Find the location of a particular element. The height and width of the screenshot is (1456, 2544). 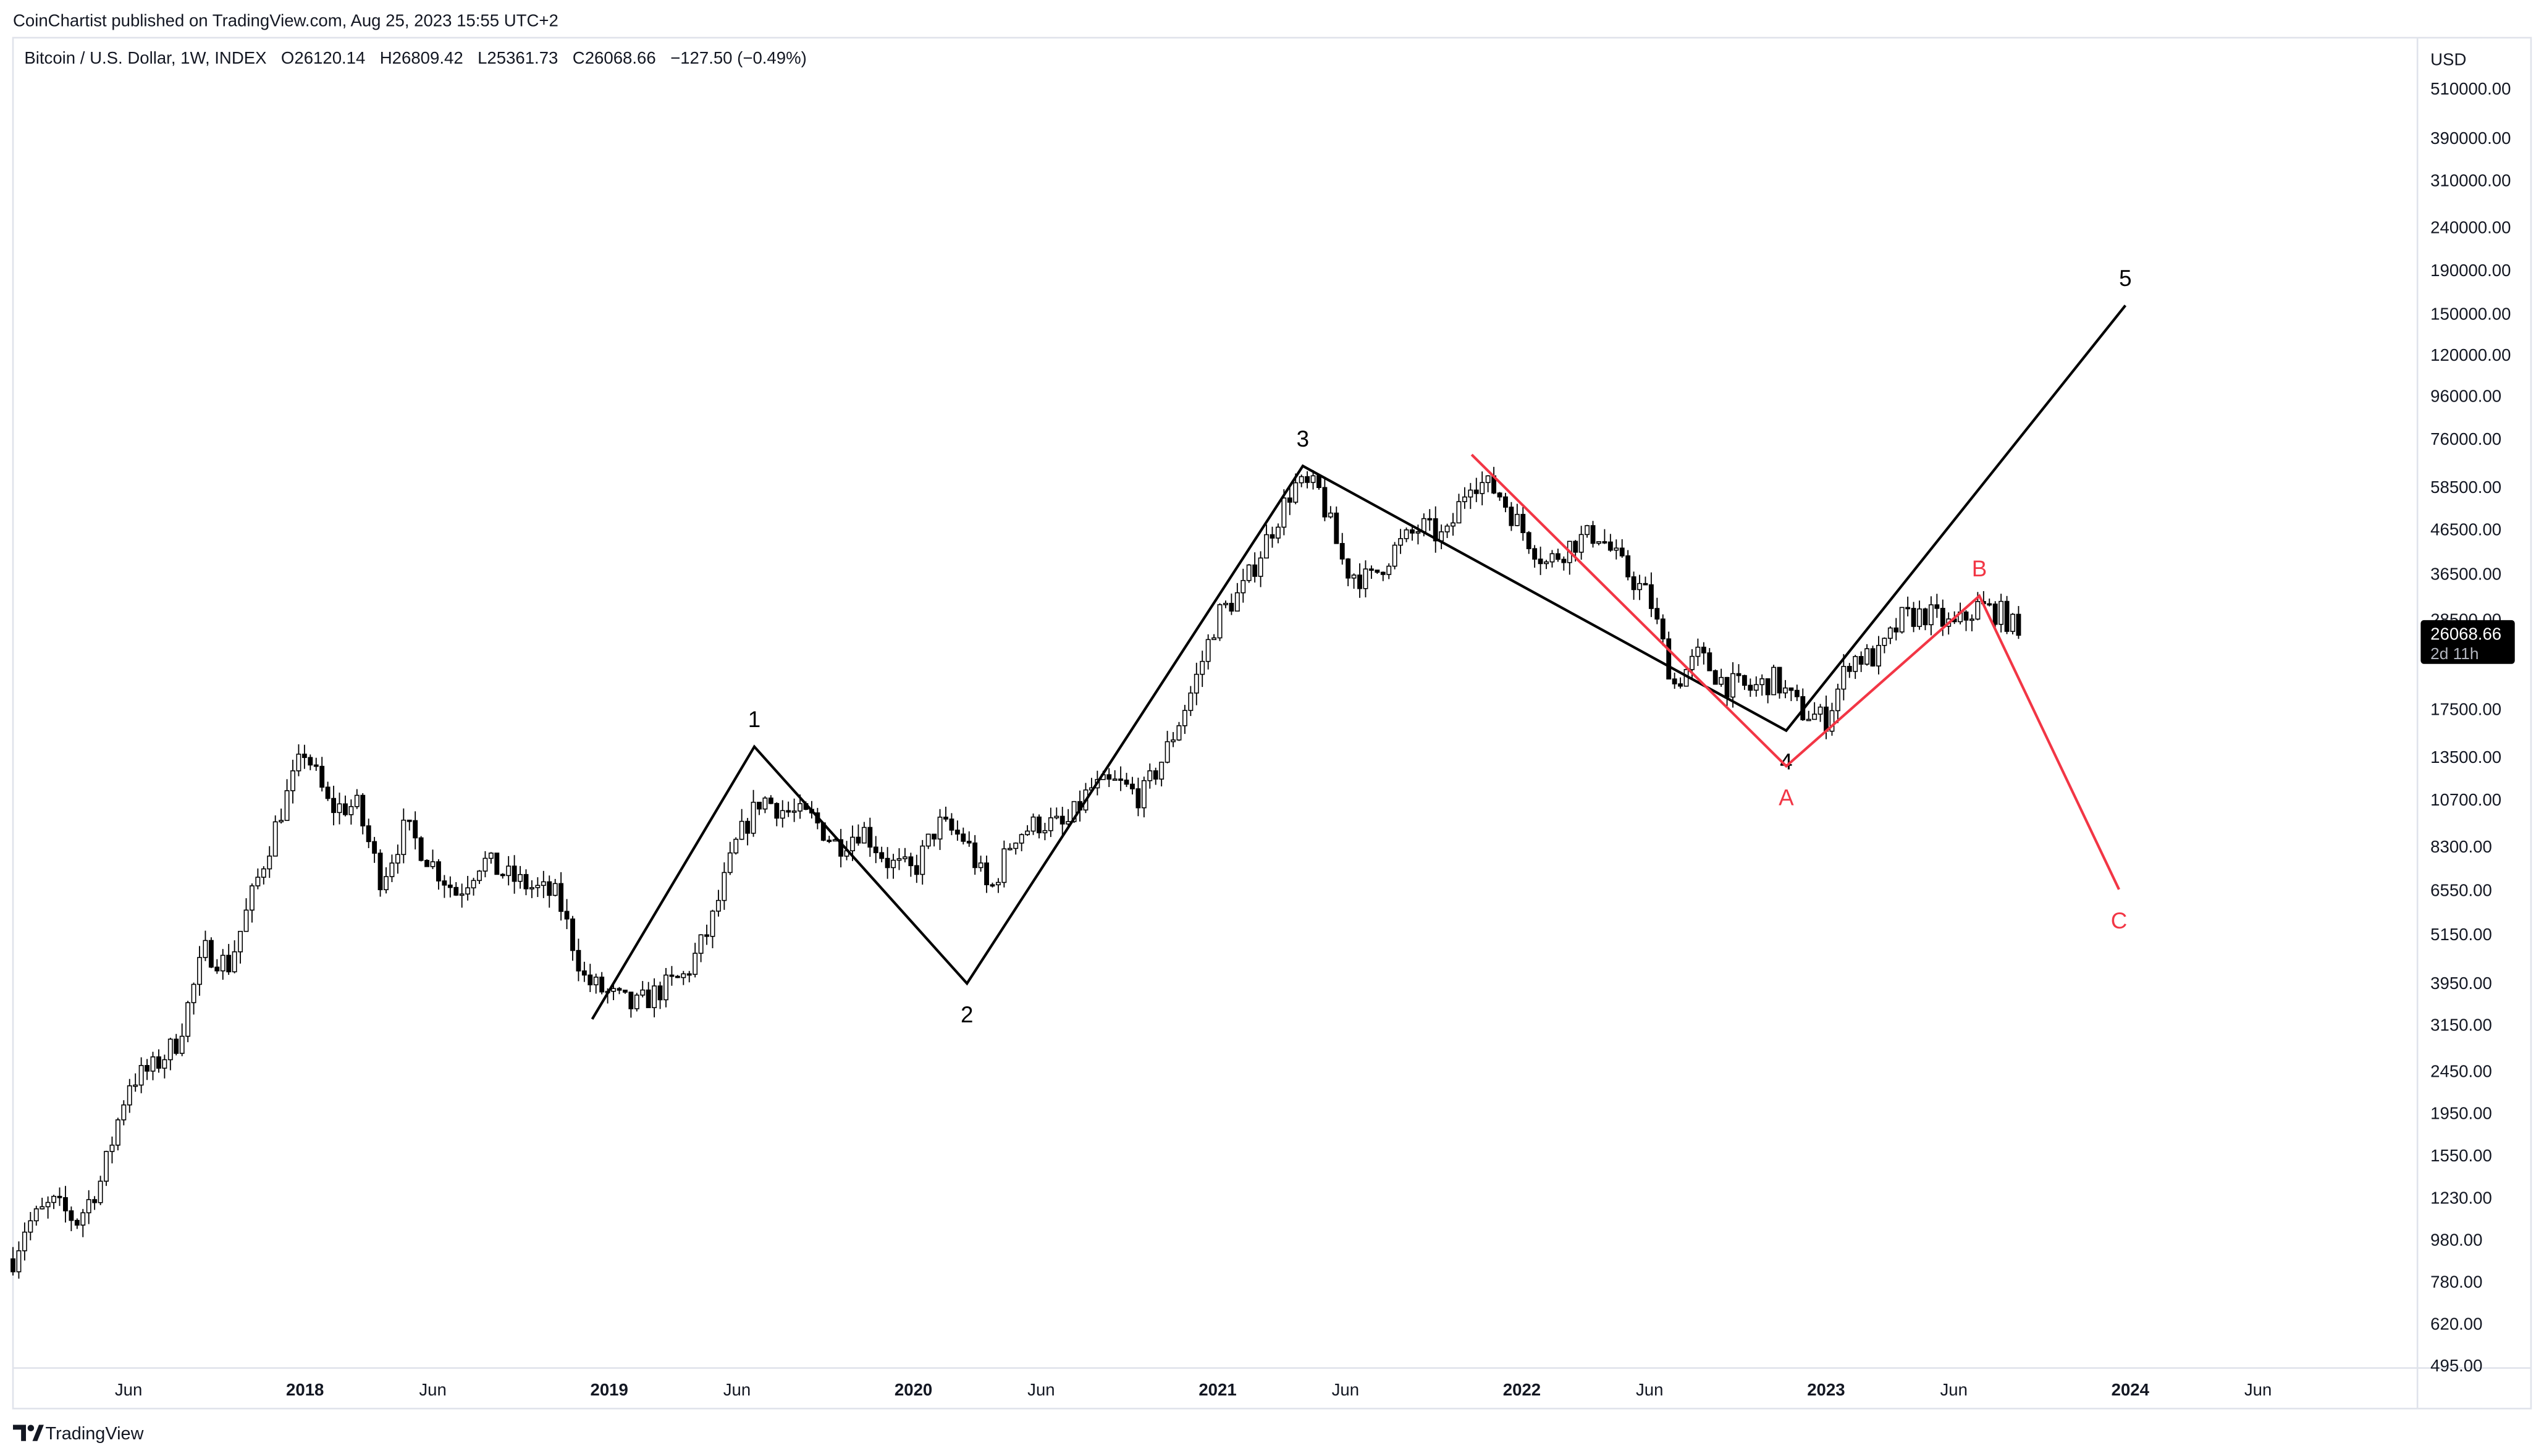

price-tick-label: 1550.00 is located at coordinates (2461, 1155).